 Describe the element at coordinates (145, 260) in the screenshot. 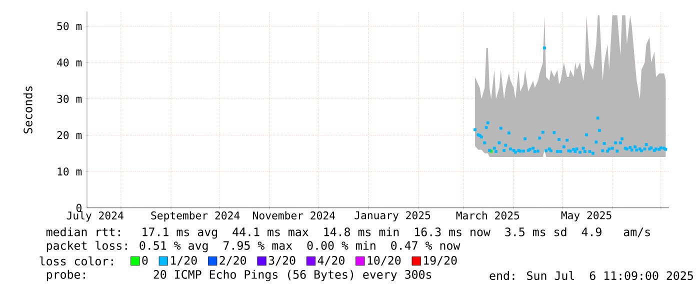

I see `legend-label: 0` at that location.